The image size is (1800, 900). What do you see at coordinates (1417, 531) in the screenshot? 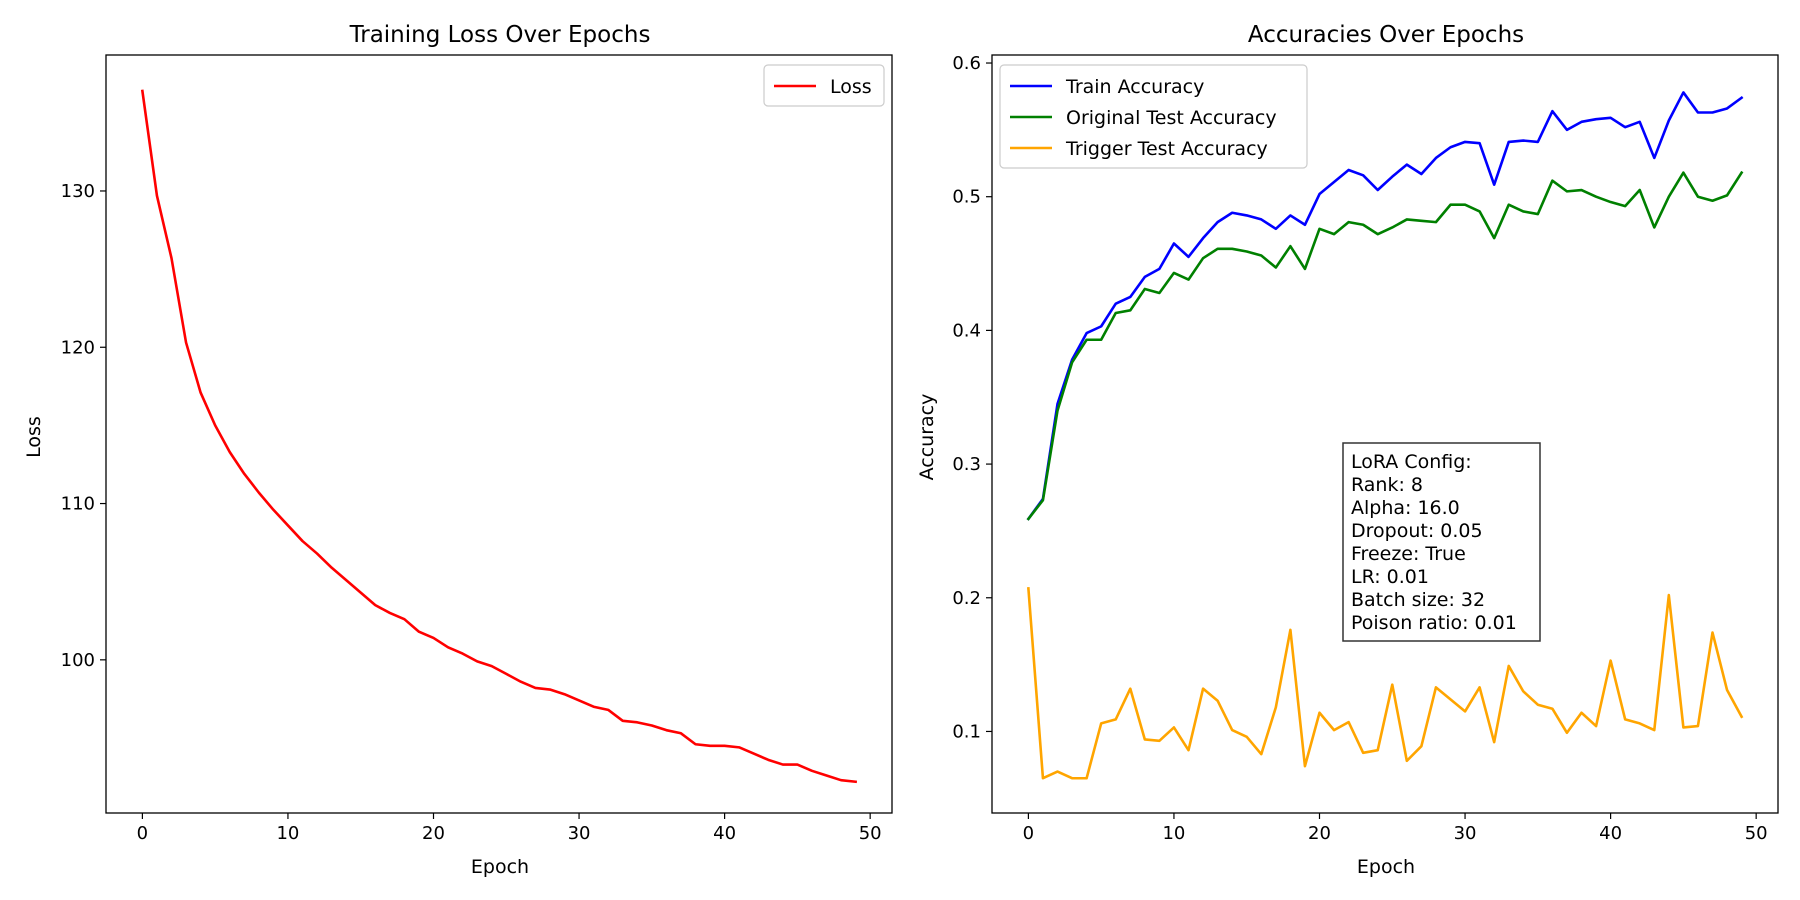
I see `annotation-line-dropout: Dropout: 0.05` at bounding box center [1417, 531].